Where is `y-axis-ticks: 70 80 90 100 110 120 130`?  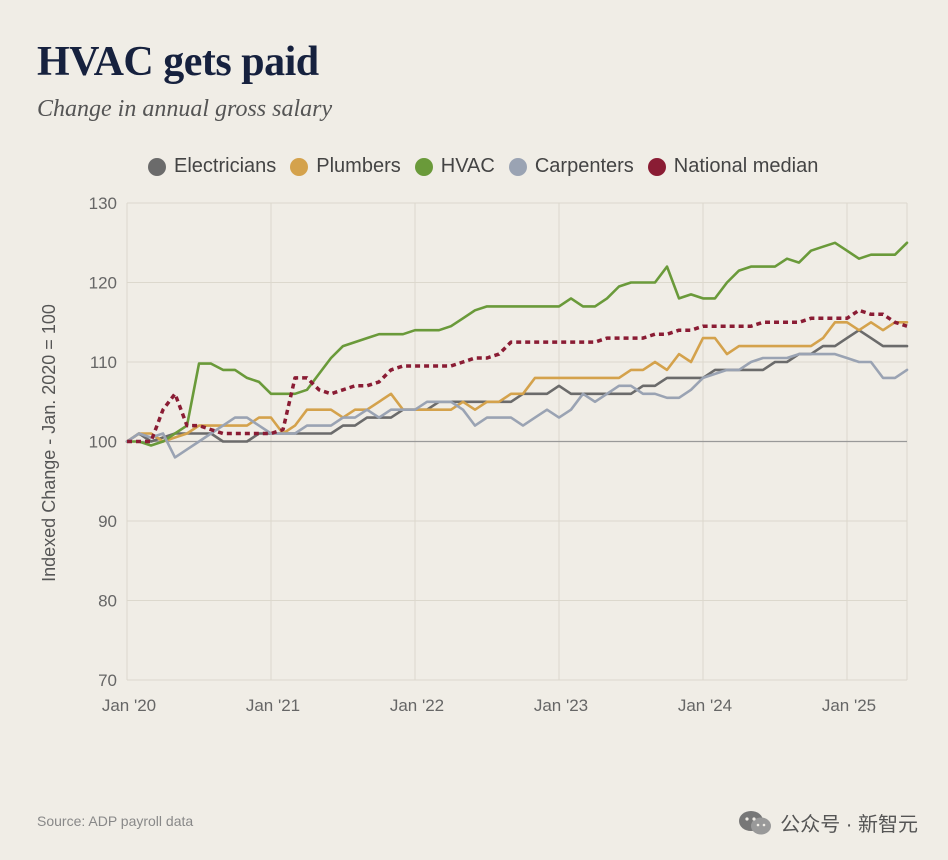
y-axis-ticks: 70 80 90 100 110 120 130 is located at coordinates (103, 442).